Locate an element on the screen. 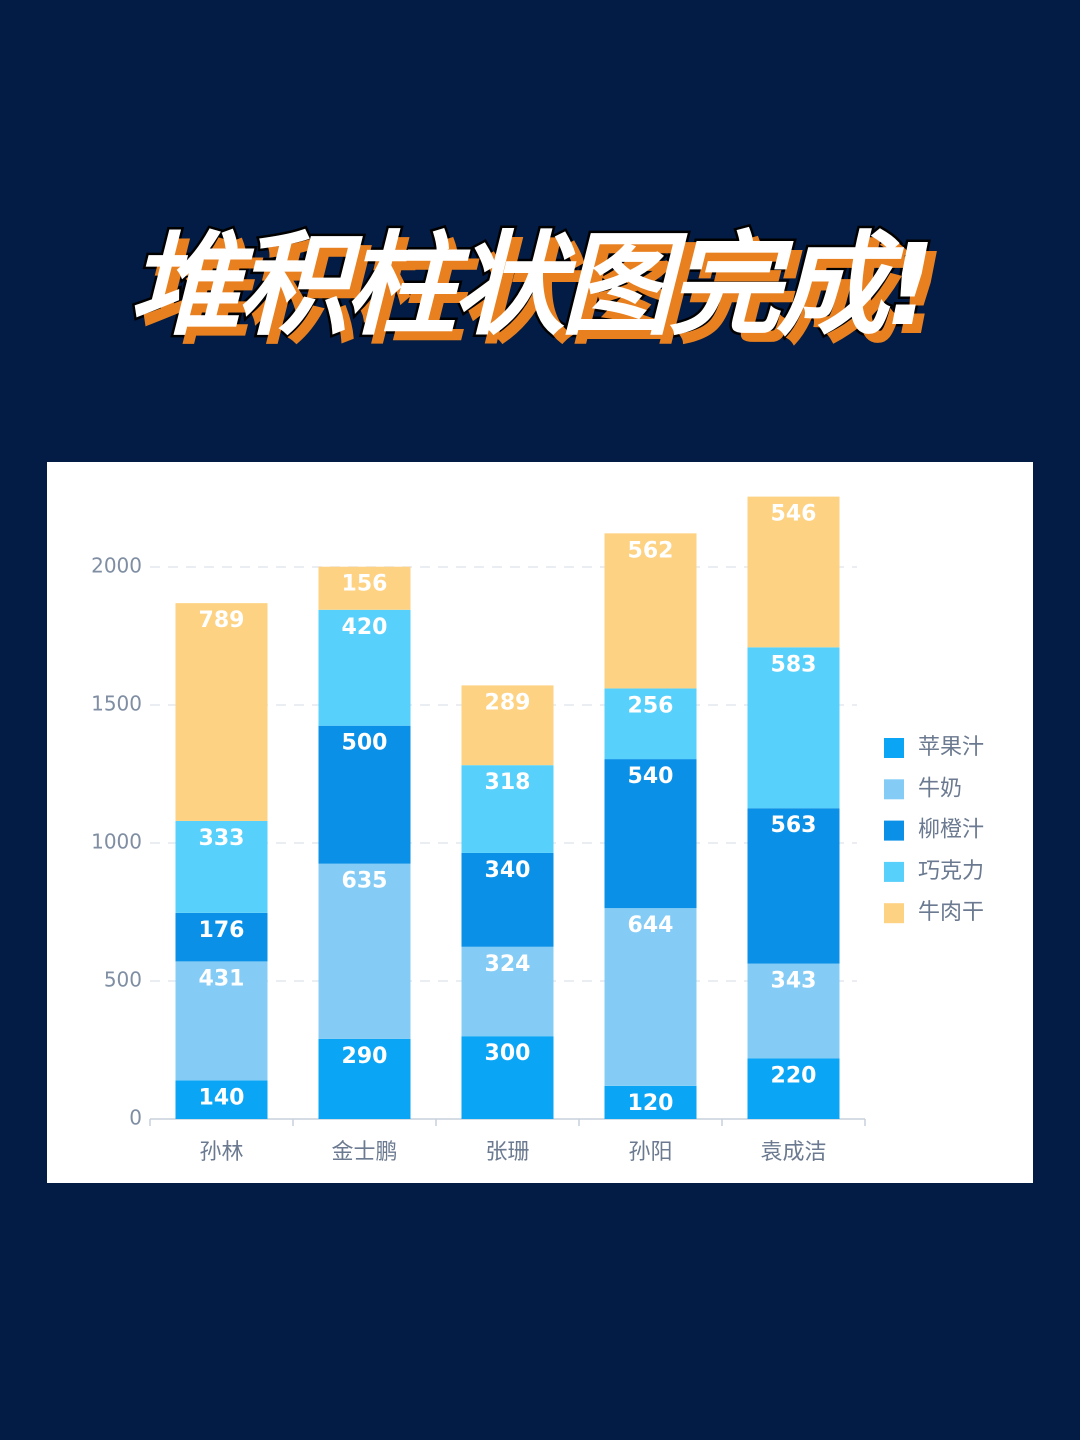  data-label: 563 is located at coordinates (794, 825).